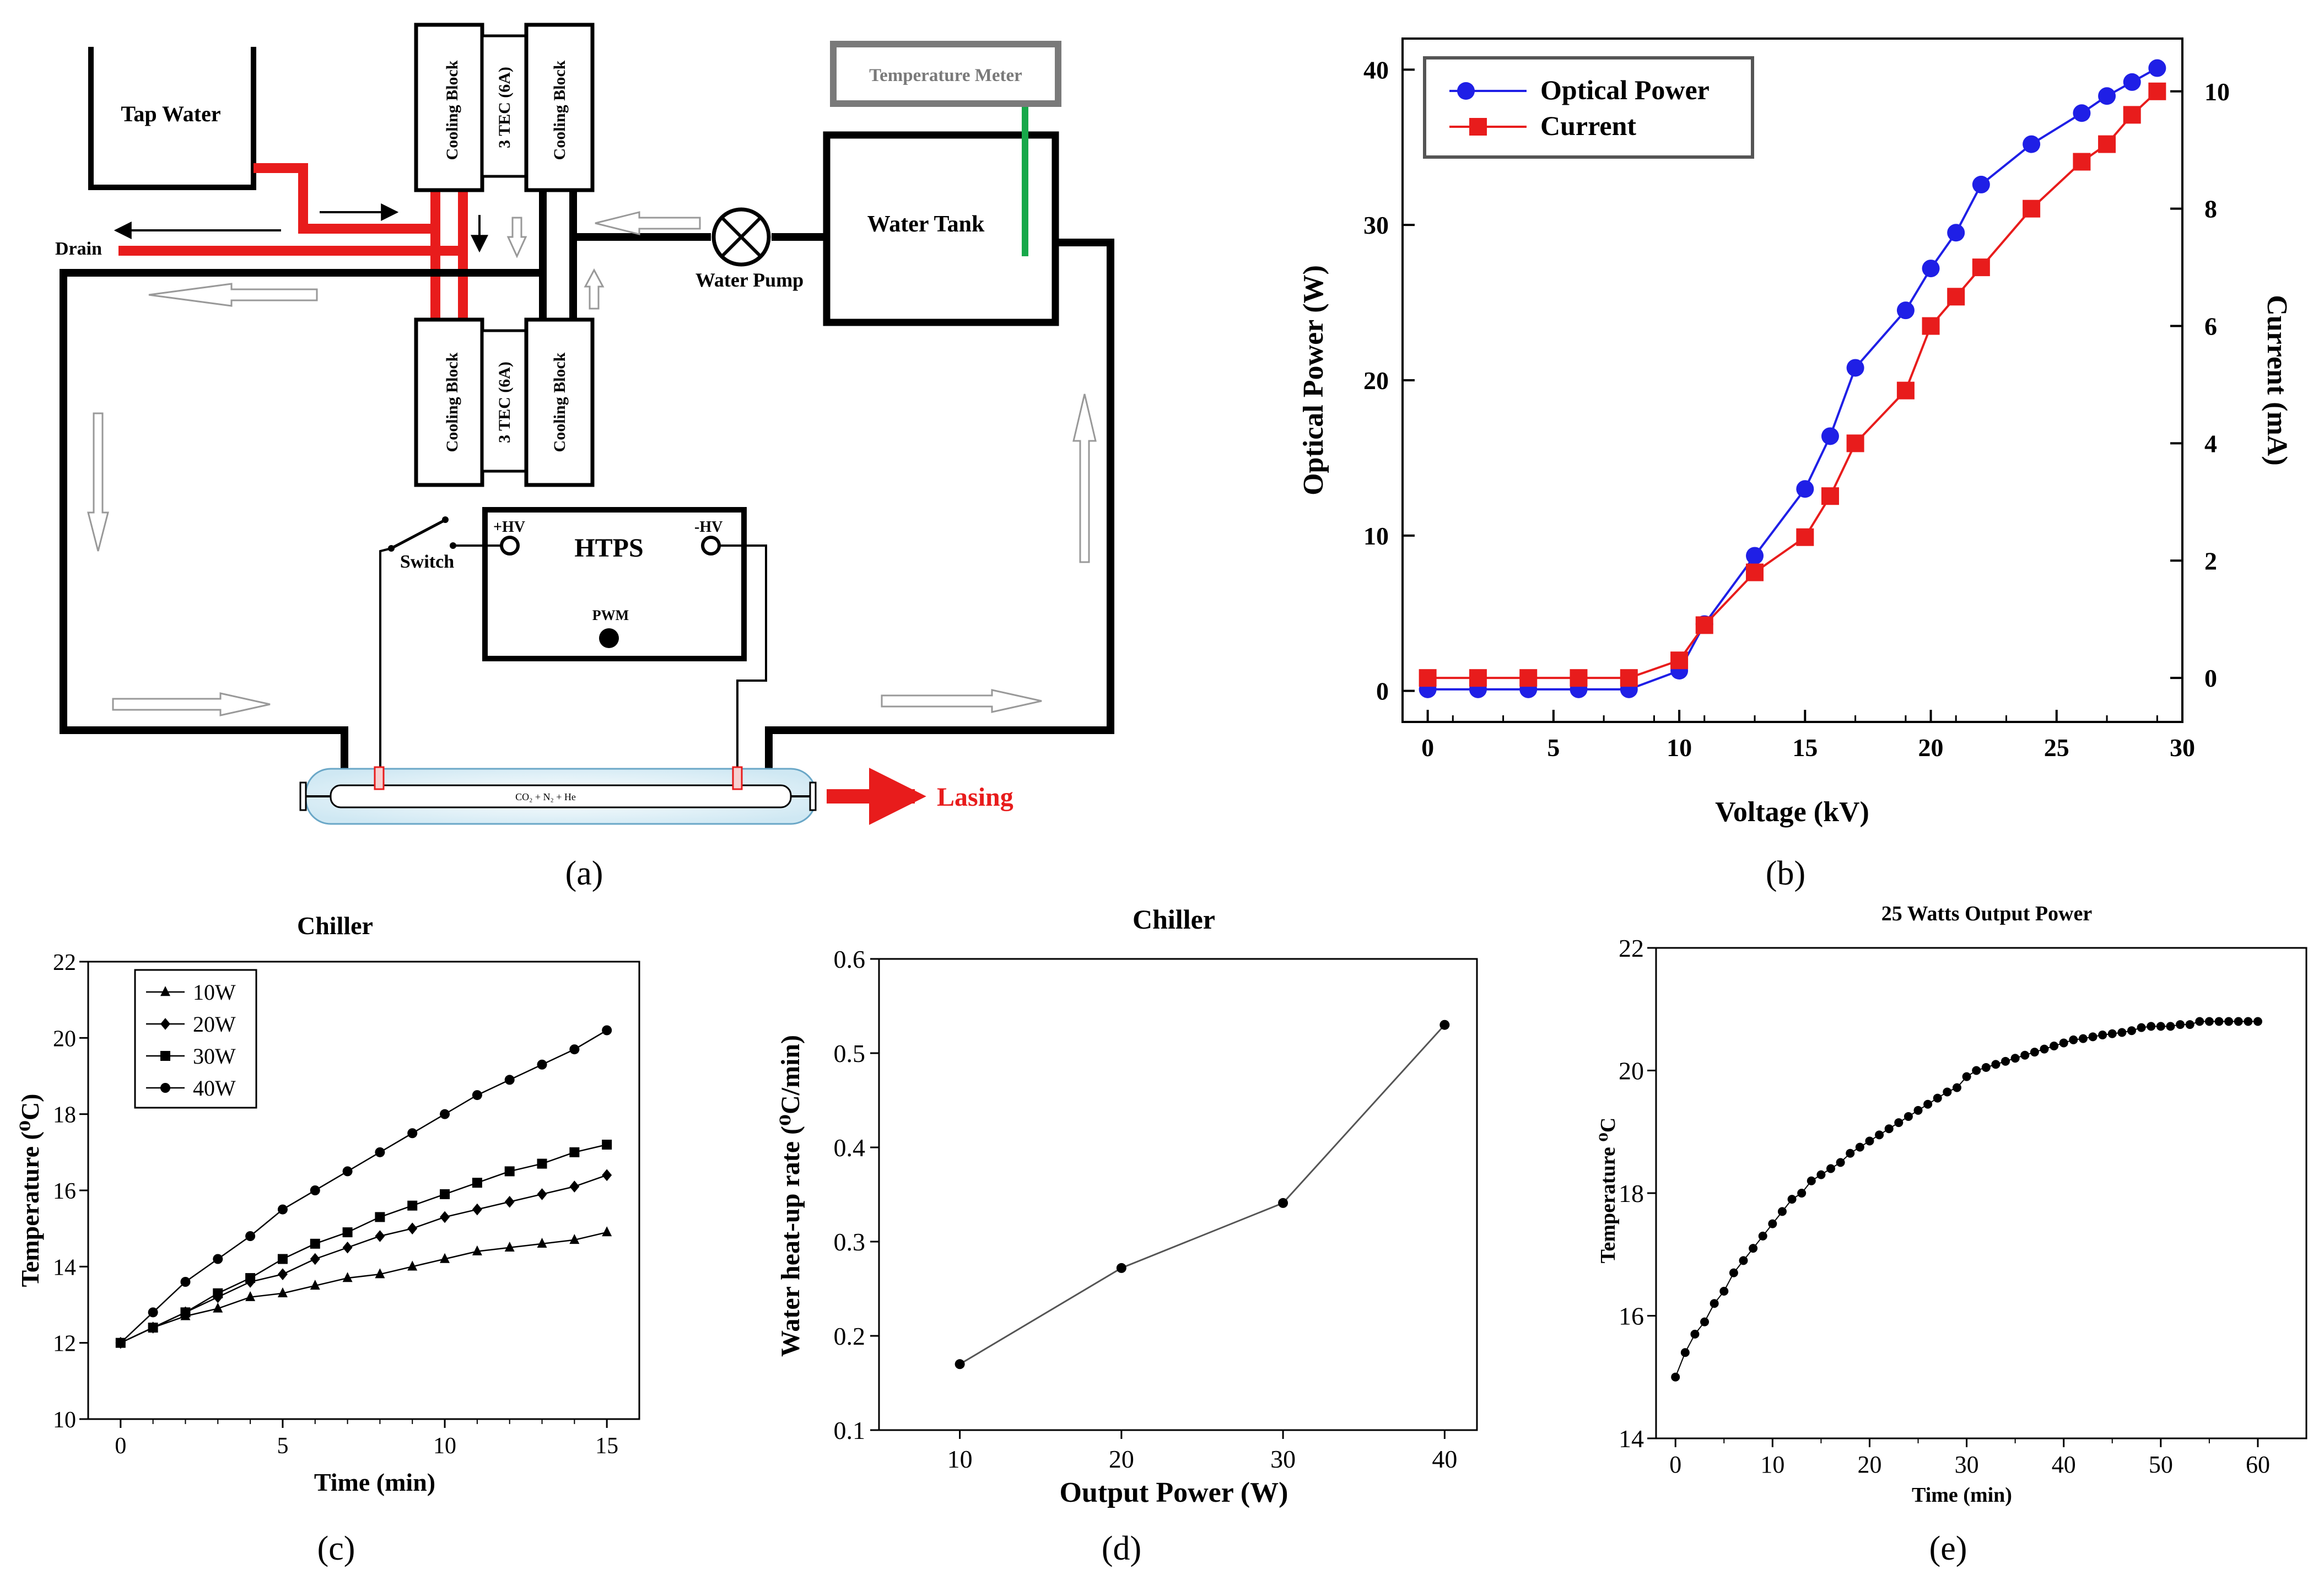 This screenshot has width=2324, height=1580. What do you see at coordinates (380, 778) in the screenshot?
I see `electrode-left` at bounding box center [380, 778].